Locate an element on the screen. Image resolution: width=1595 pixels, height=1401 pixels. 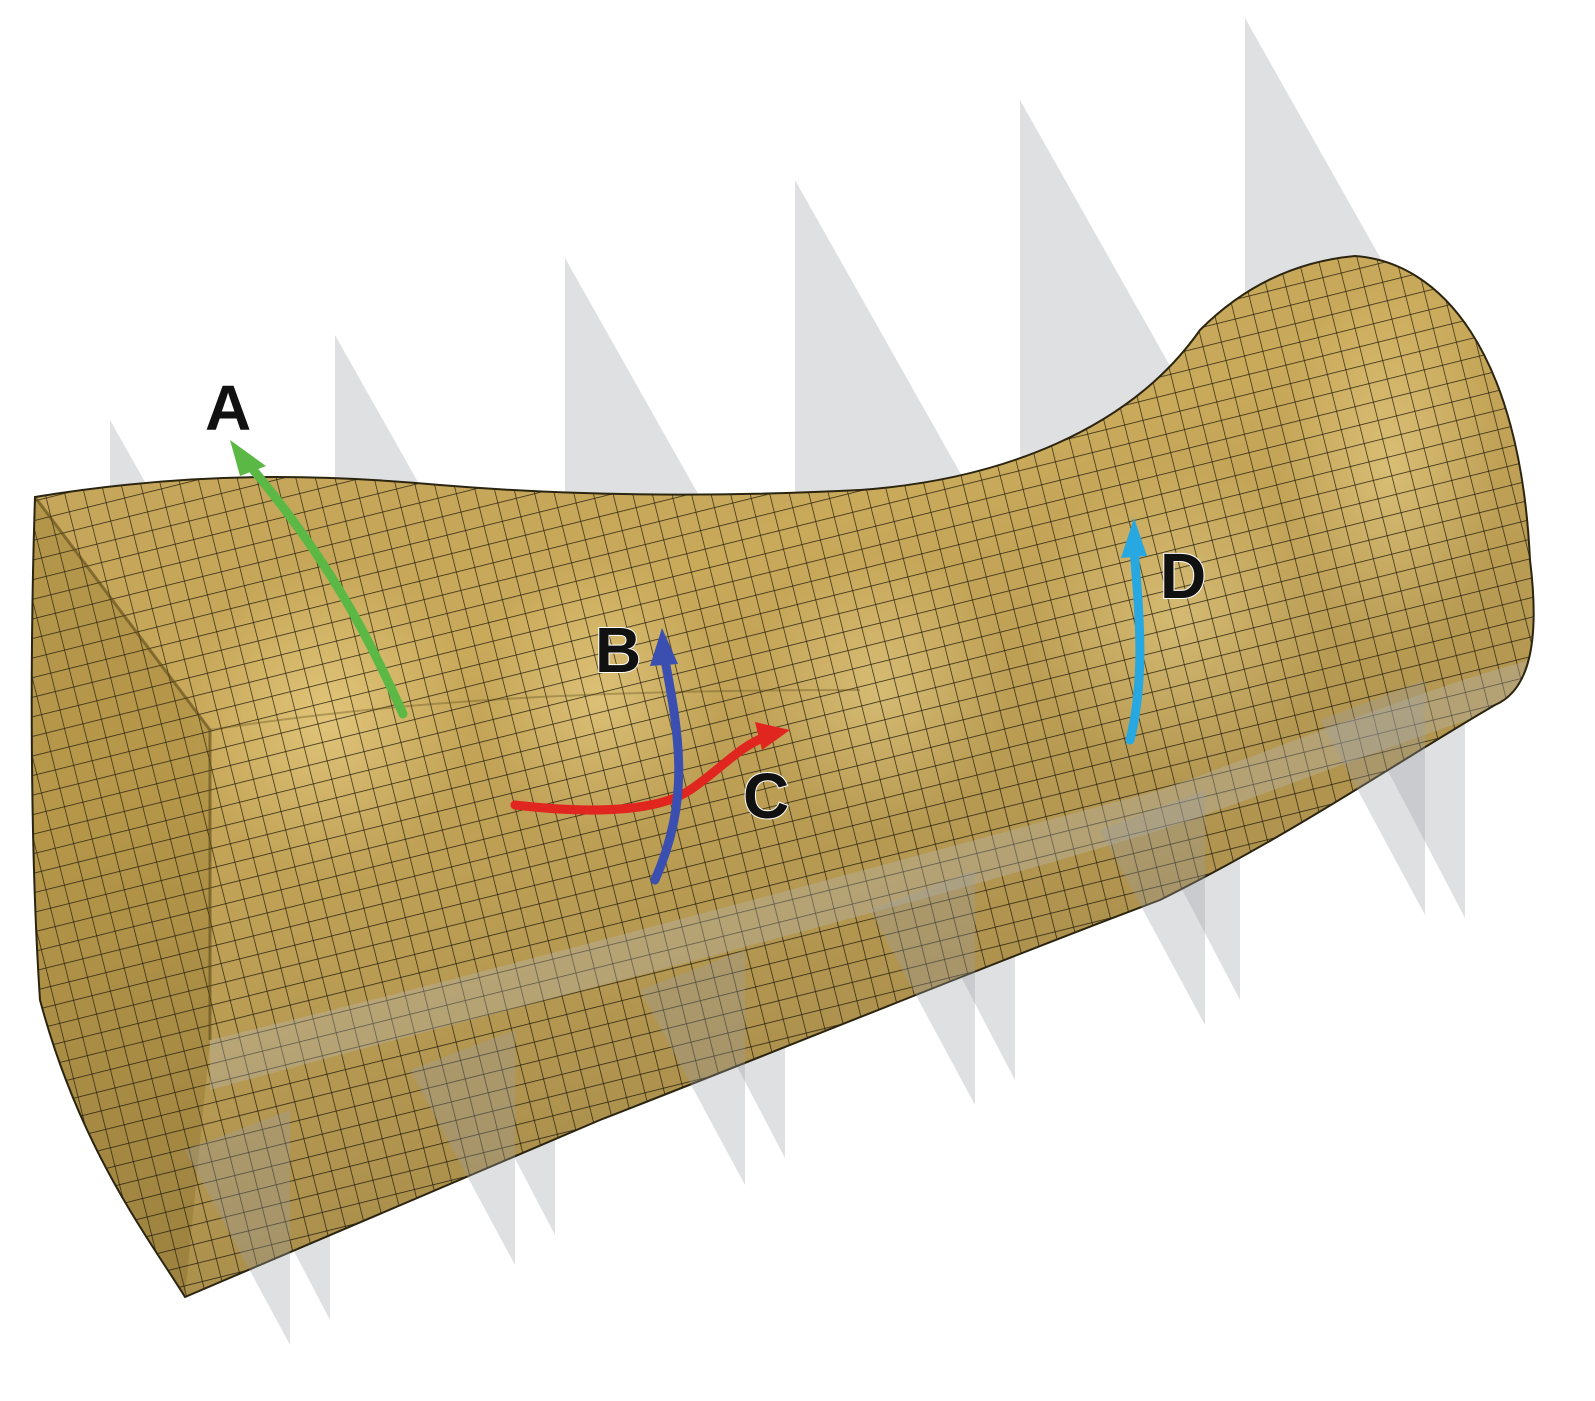
path-a: A is located at coordinates (306, 545).